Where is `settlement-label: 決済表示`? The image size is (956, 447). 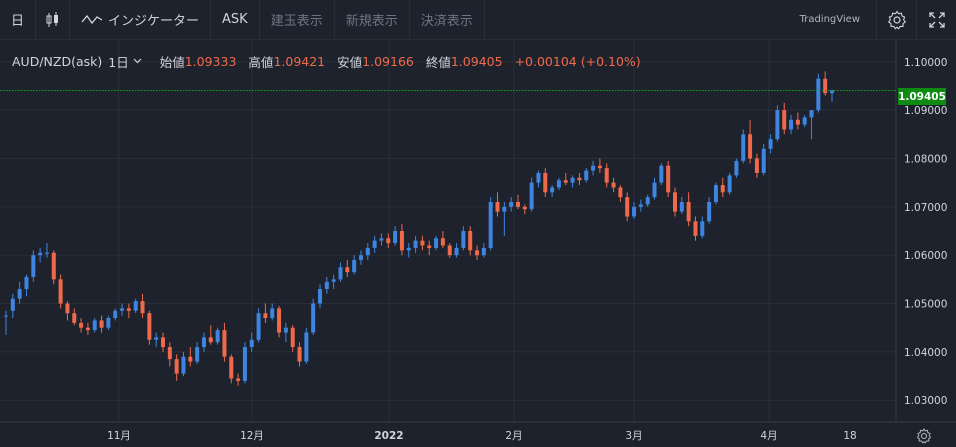 settlement-label: 決済表示 is located at coordinates (446, 21).